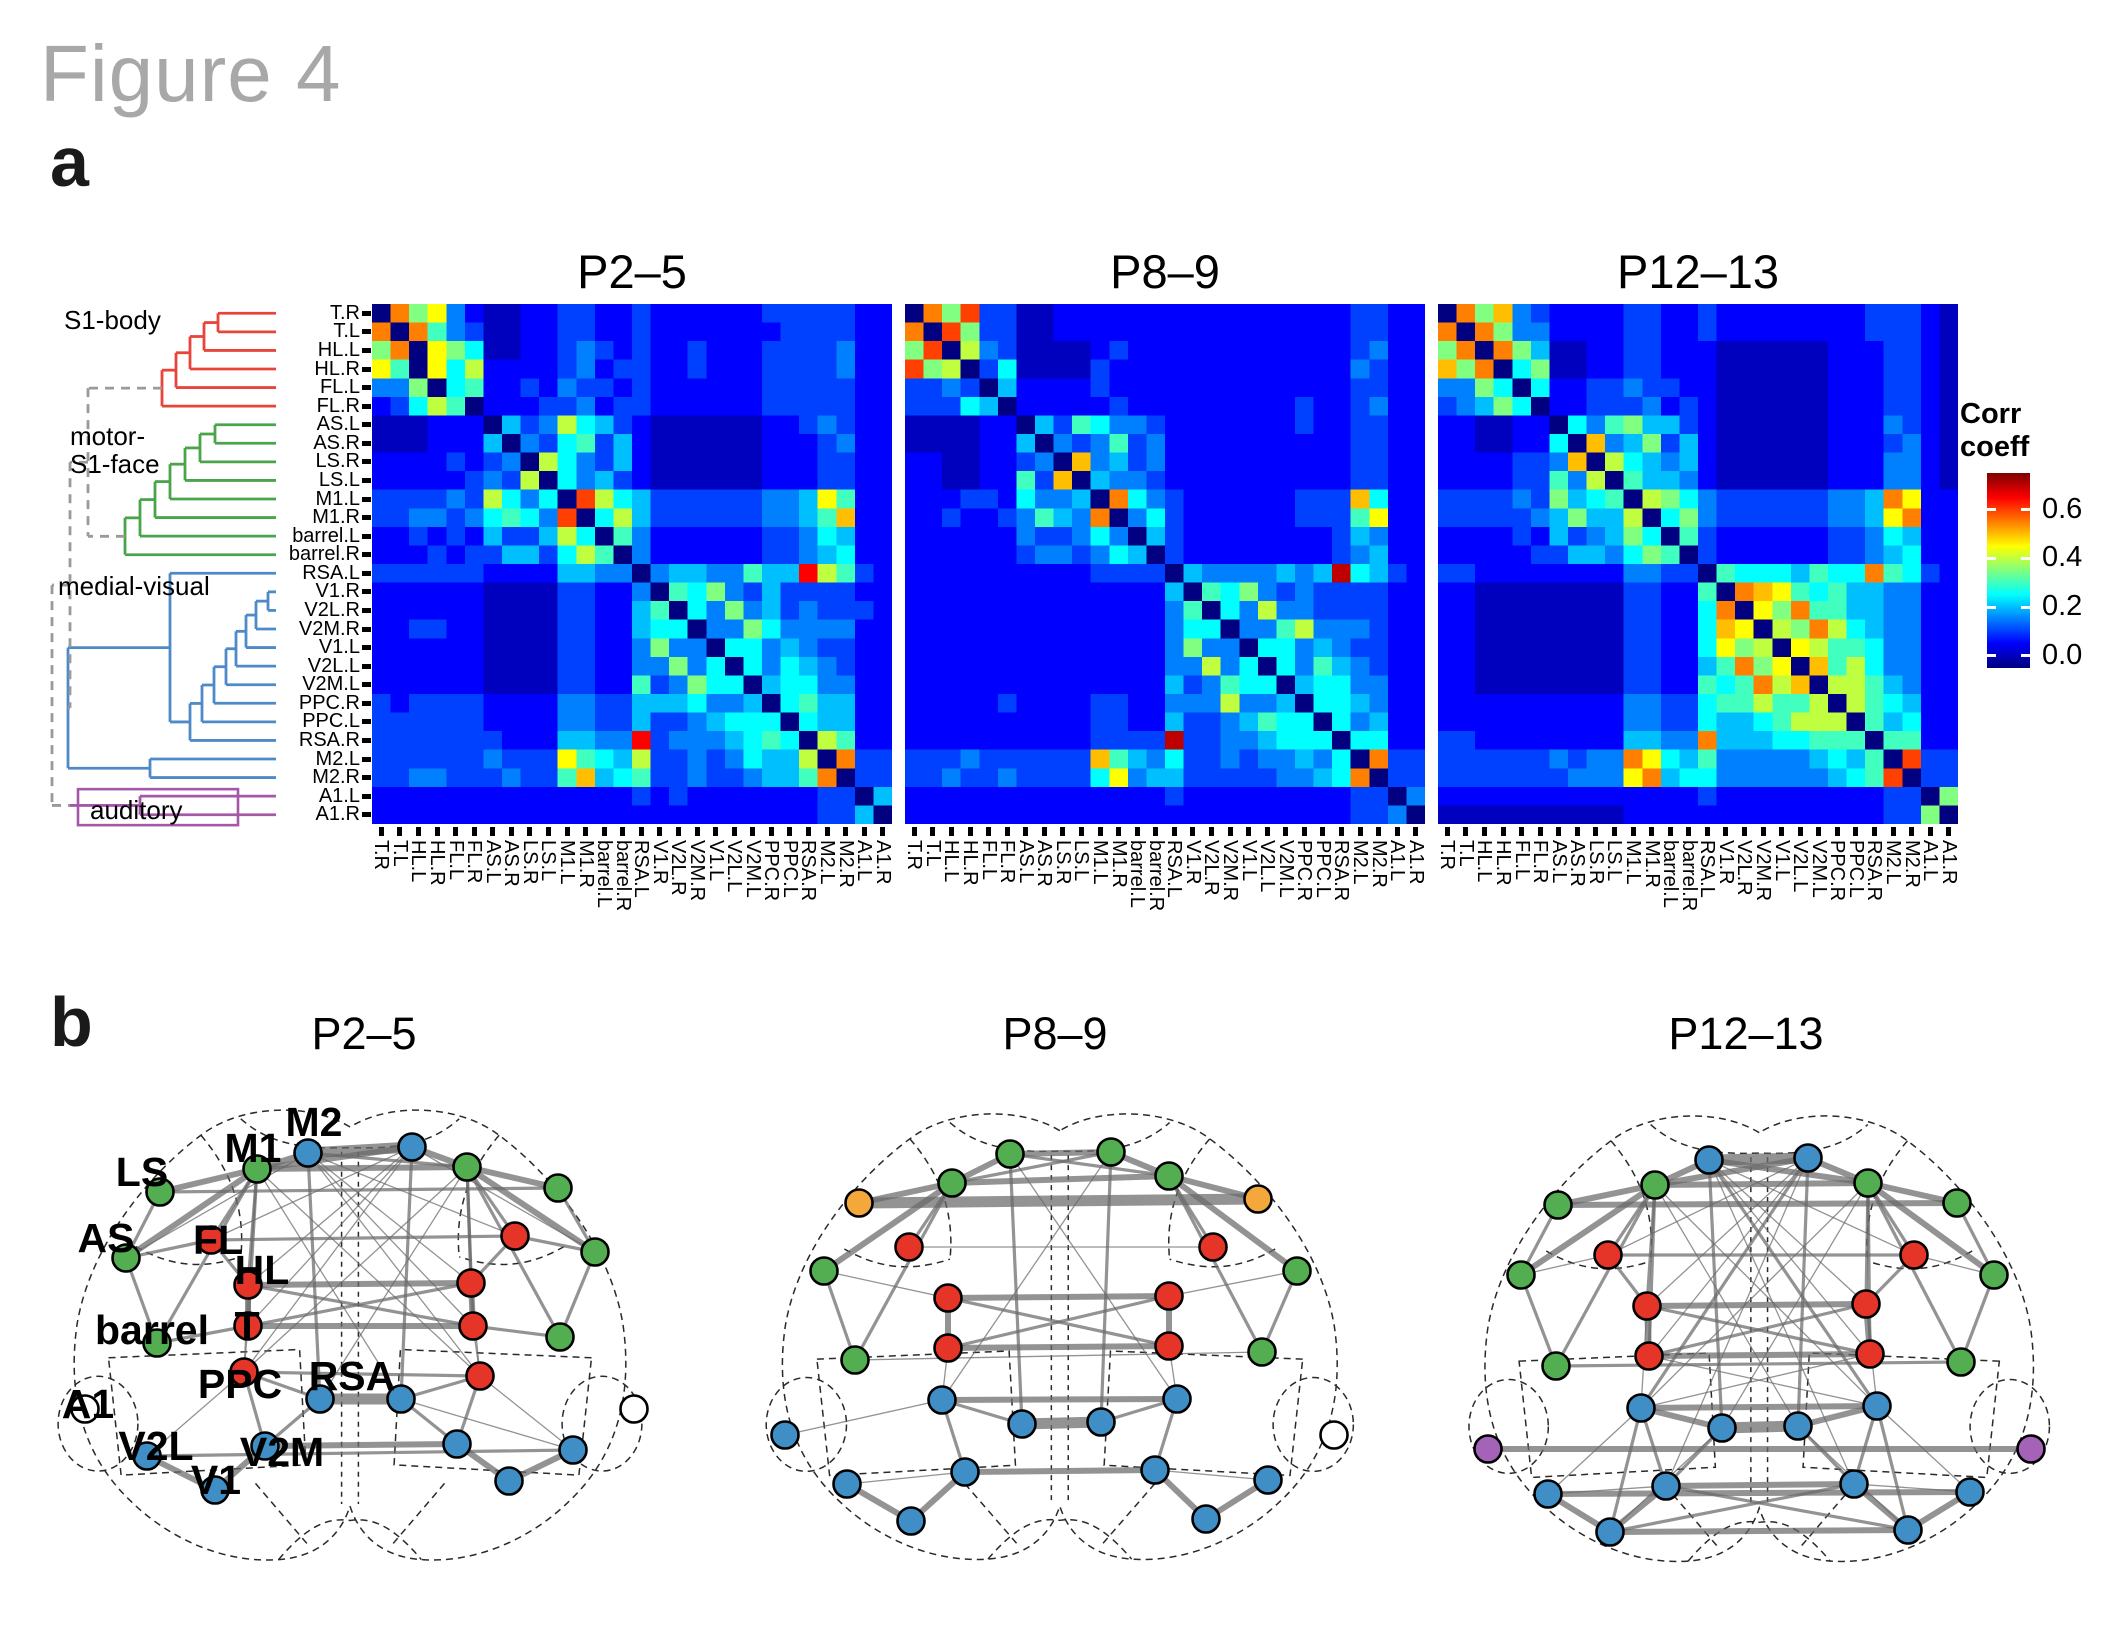 The width and height of the screenshot is (2118, 1644). What do you see at coordinates (1262, 1352) in the screenshot?
I see `network-node-barrel.R` at bounding box center [1262, 1352].